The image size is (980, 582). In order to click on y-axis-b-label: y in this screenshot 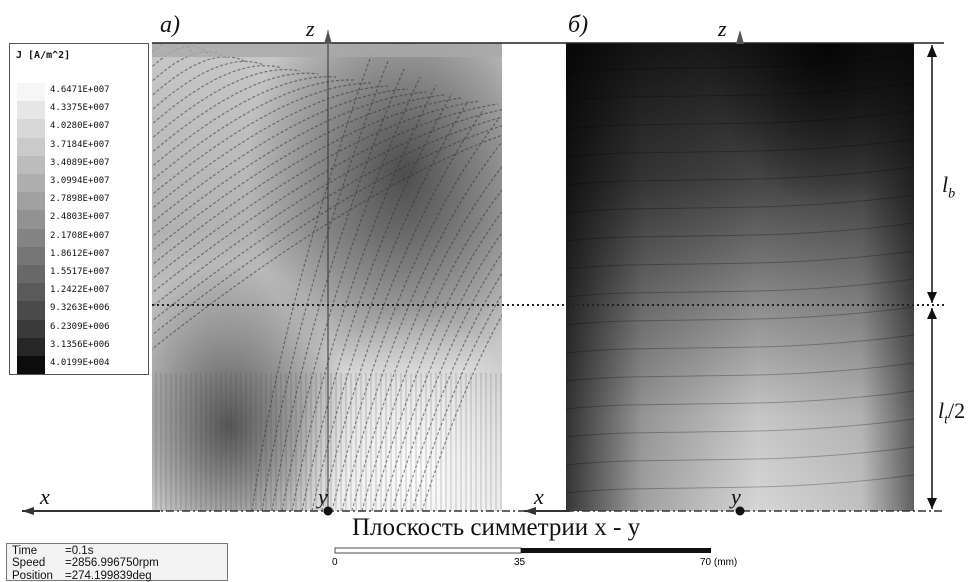, I will do `click(736, 496)`.